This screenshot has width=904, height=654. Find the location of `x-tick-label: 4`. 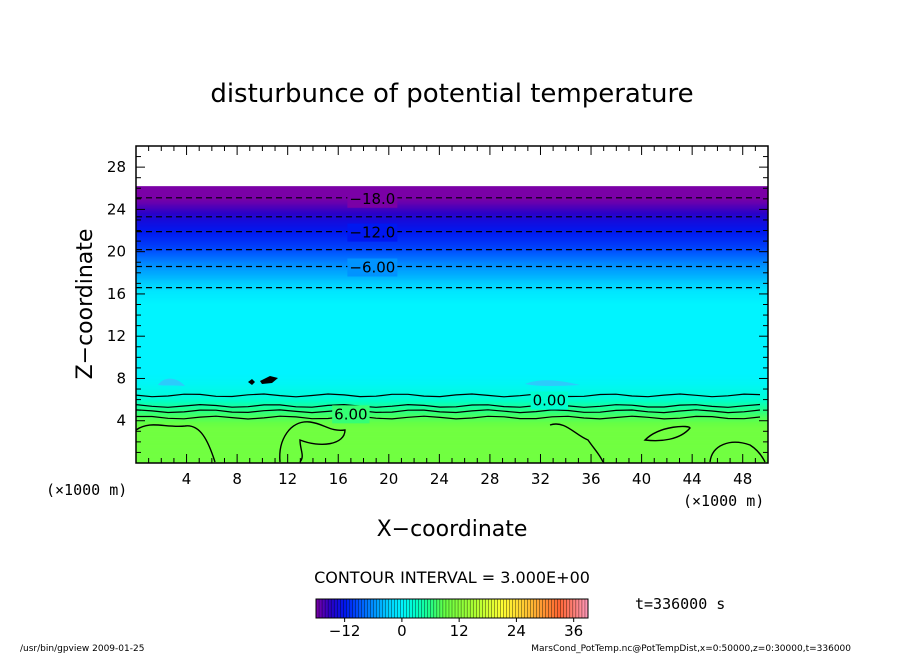

x-tick-label: 4 is located at coordinates (187, 479).